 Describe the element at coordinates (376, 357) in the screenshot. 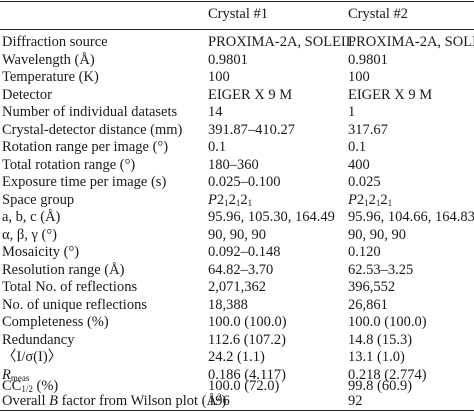

I see `crystal-2-value: 13.1 (1.0)` at that location.